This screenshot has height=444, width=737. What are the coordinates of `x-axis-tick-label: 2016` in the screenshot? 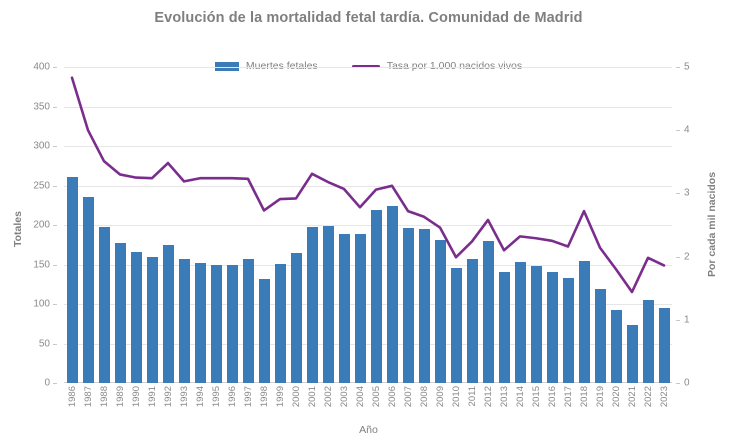 It's located at (552, 397).